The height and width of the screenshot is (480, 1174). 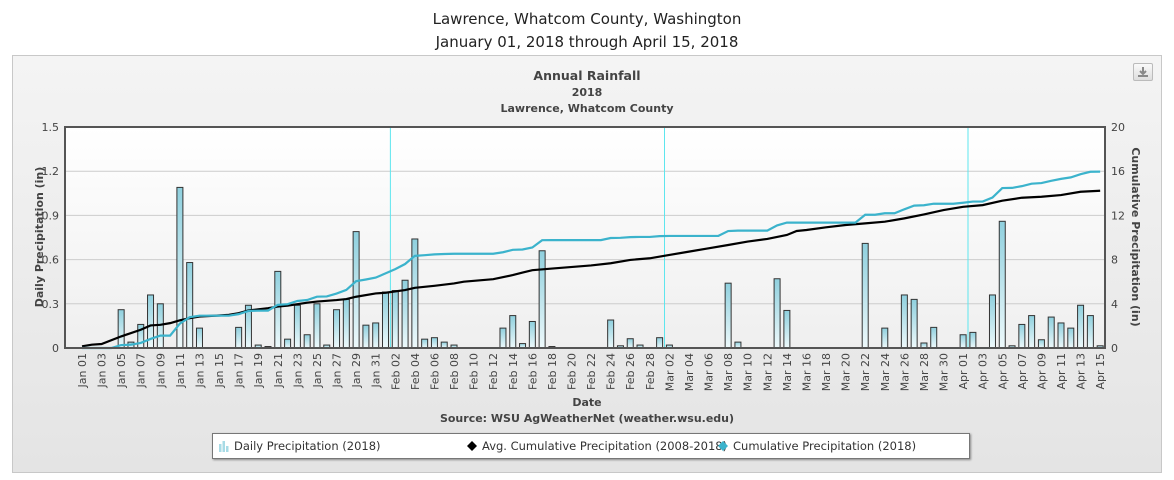 I want to click on x-tick-label: Jan 17, so click(x=239, y=370).